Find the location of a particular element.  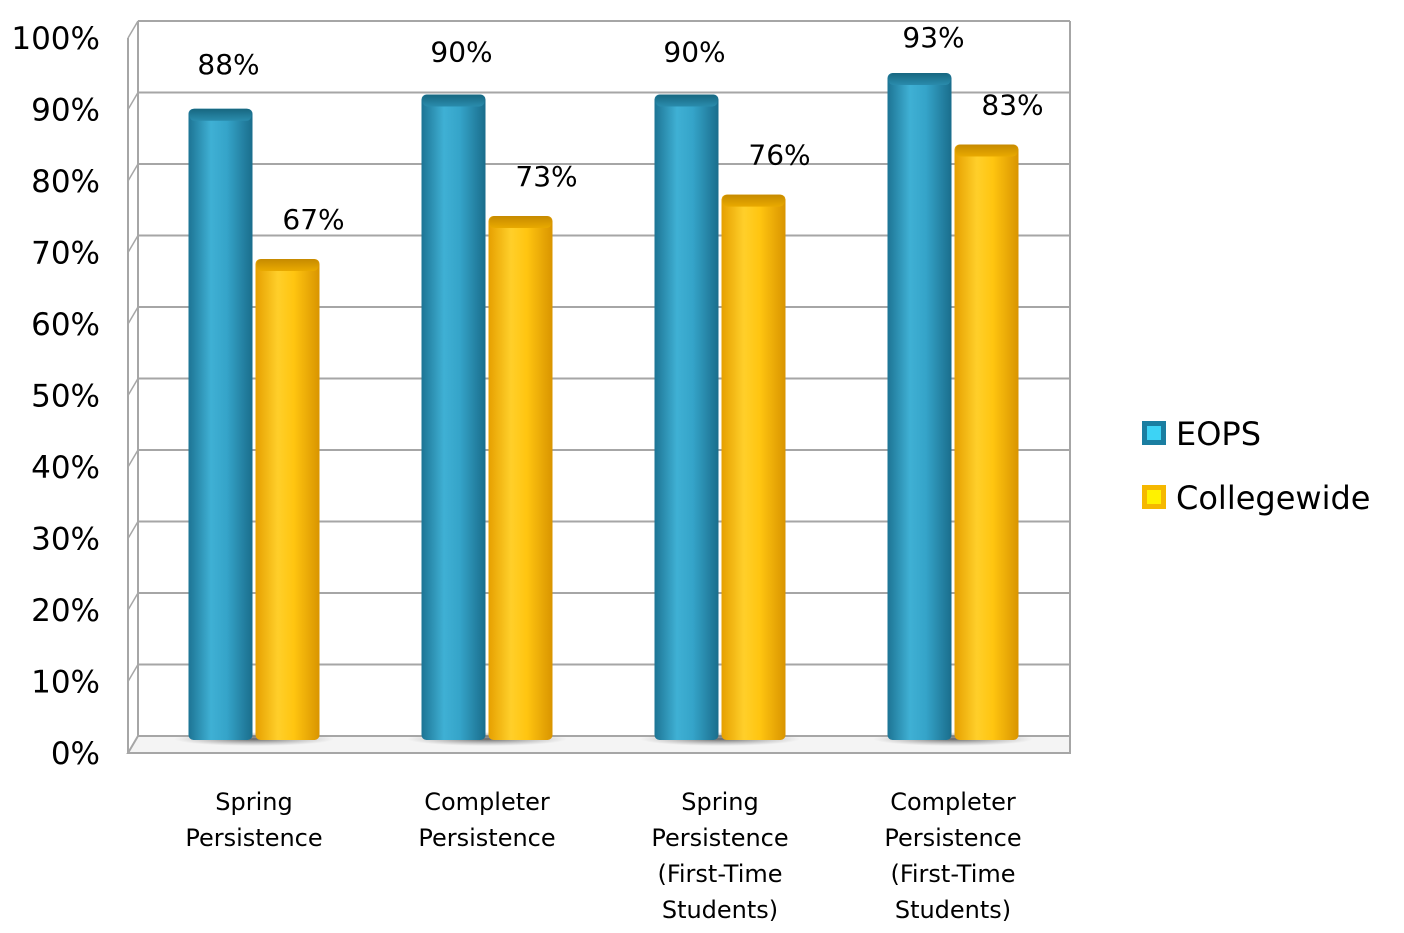

data-label: 93% is located at coordinates (933, 37).